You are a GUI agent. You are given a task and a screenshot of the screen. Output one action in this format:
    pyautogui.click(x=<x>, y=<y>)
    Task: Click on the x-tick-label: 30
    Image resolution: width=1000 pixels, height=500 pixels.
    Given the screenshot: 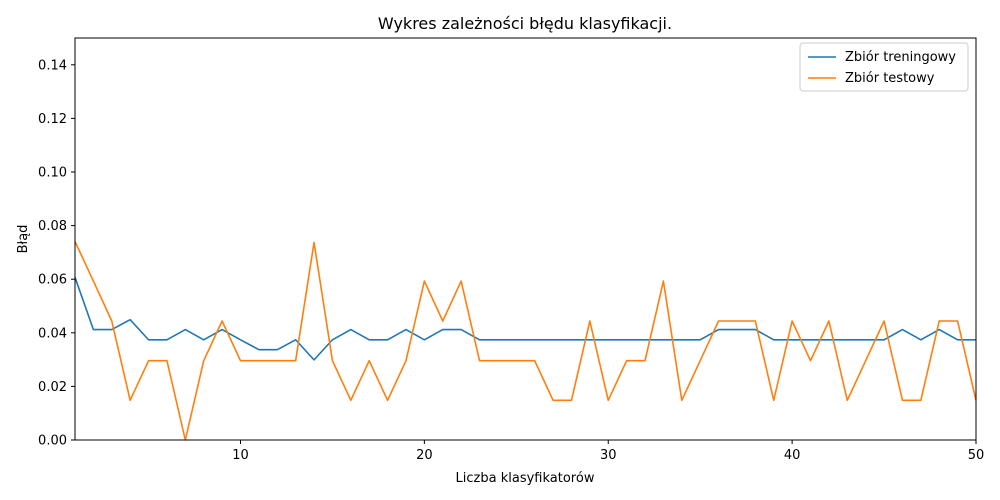 What is the action you would take?
    pyautogui.click(x=608, y=455)
    